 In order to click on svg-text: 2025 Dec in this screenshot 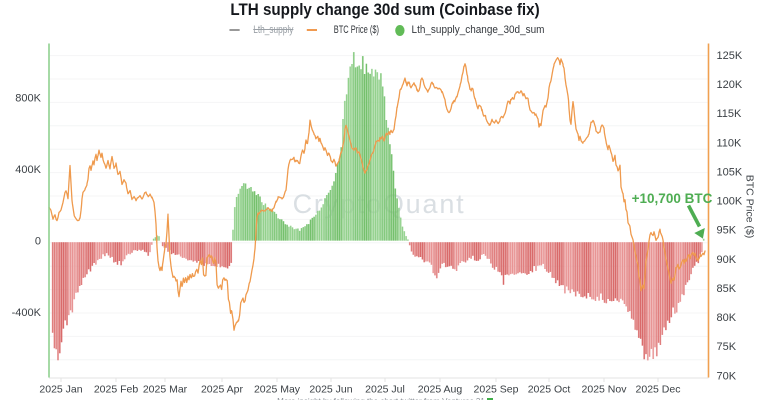, I will do `click(658, 390)`.